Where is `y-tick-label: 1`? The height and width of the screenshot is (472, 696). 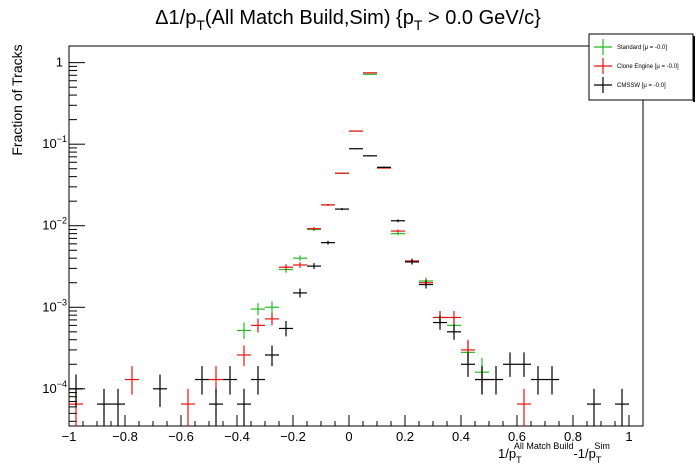 y-tick-label: 1 is located at coordinates (59, 62).